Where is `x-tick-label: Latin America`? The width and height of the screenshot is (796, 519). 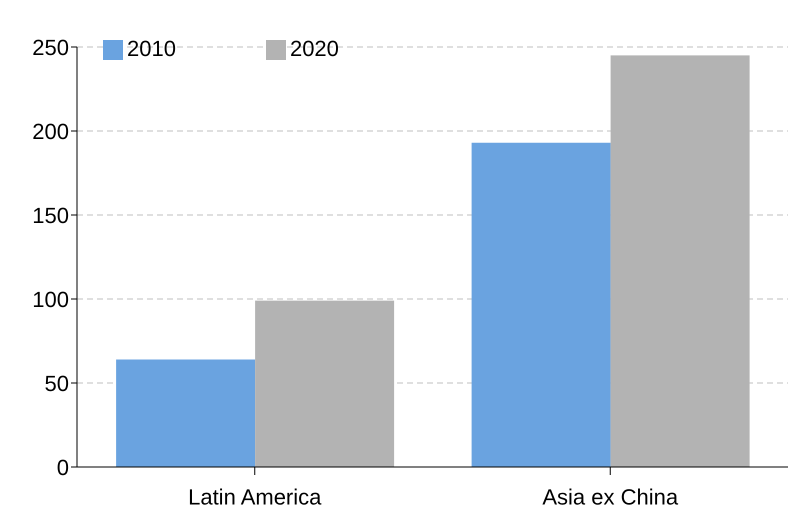
x-tick-label: Latin America is located at coordinates (255, 497).